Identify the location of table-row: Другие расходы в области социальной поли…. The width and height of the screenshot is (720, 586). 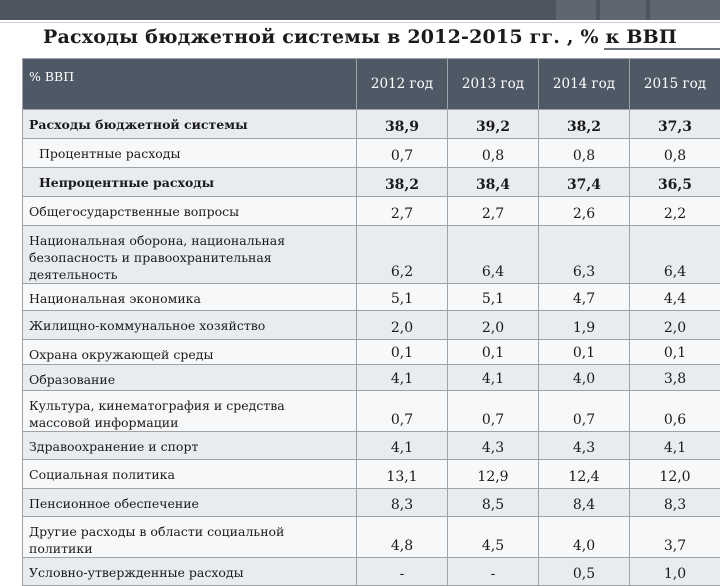
(371, 537).